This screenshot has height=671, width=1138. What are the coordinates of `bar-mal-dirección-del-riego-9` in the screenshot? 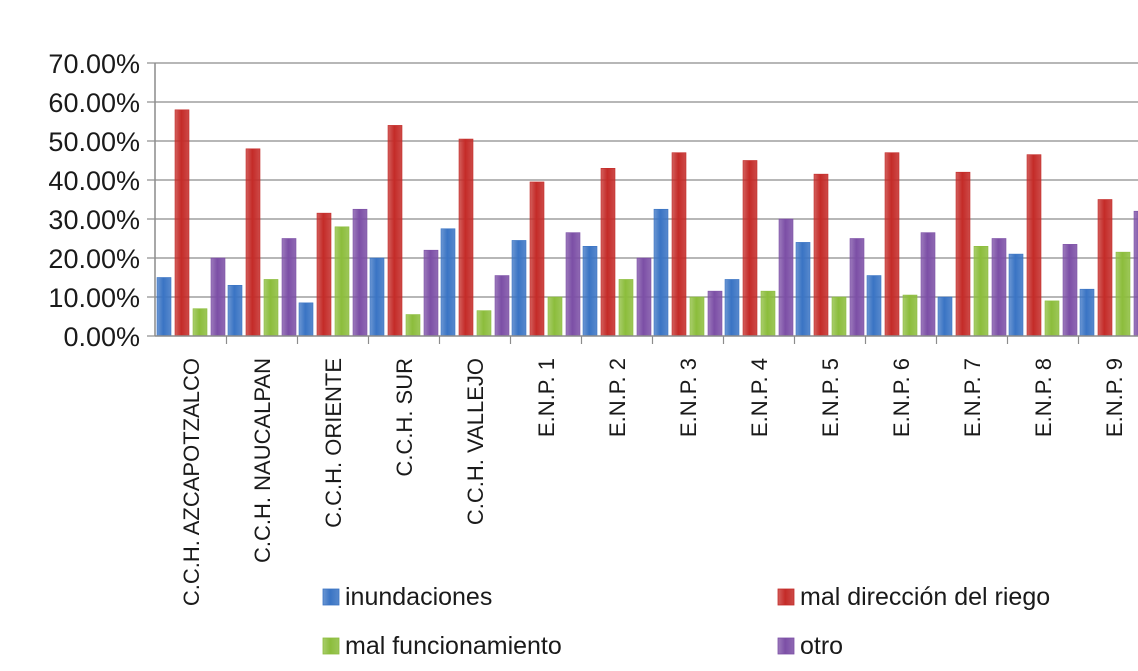 It's located at (821, 255).